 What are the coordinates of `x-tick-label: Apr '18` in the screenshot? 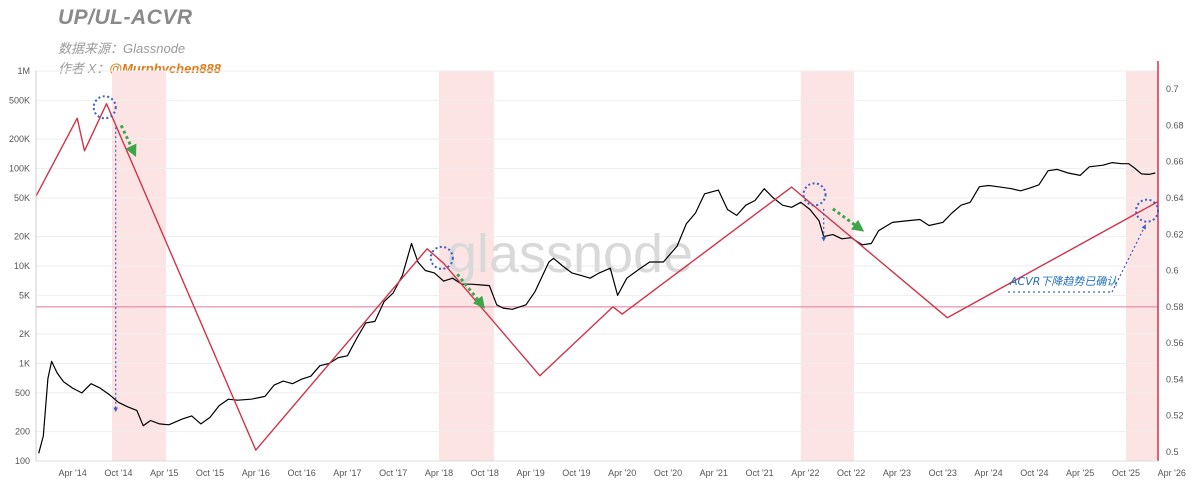 It's located at (439, 473).